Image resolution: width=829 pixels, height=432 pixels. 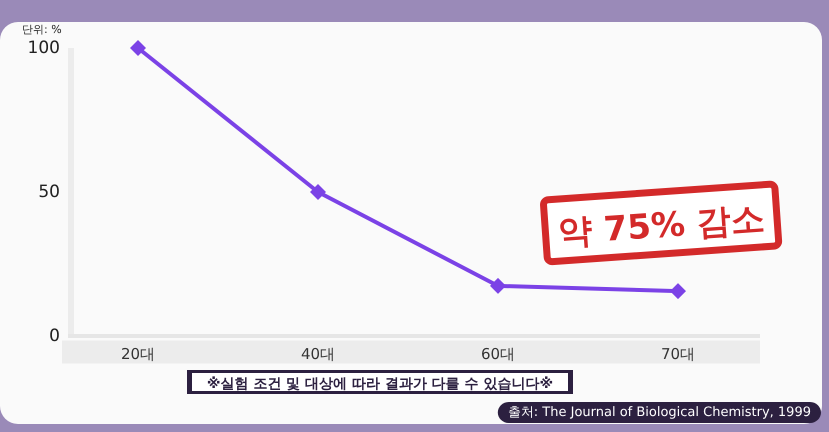 I want to click on y-tick-label: 0, so click(x=54, y=336).